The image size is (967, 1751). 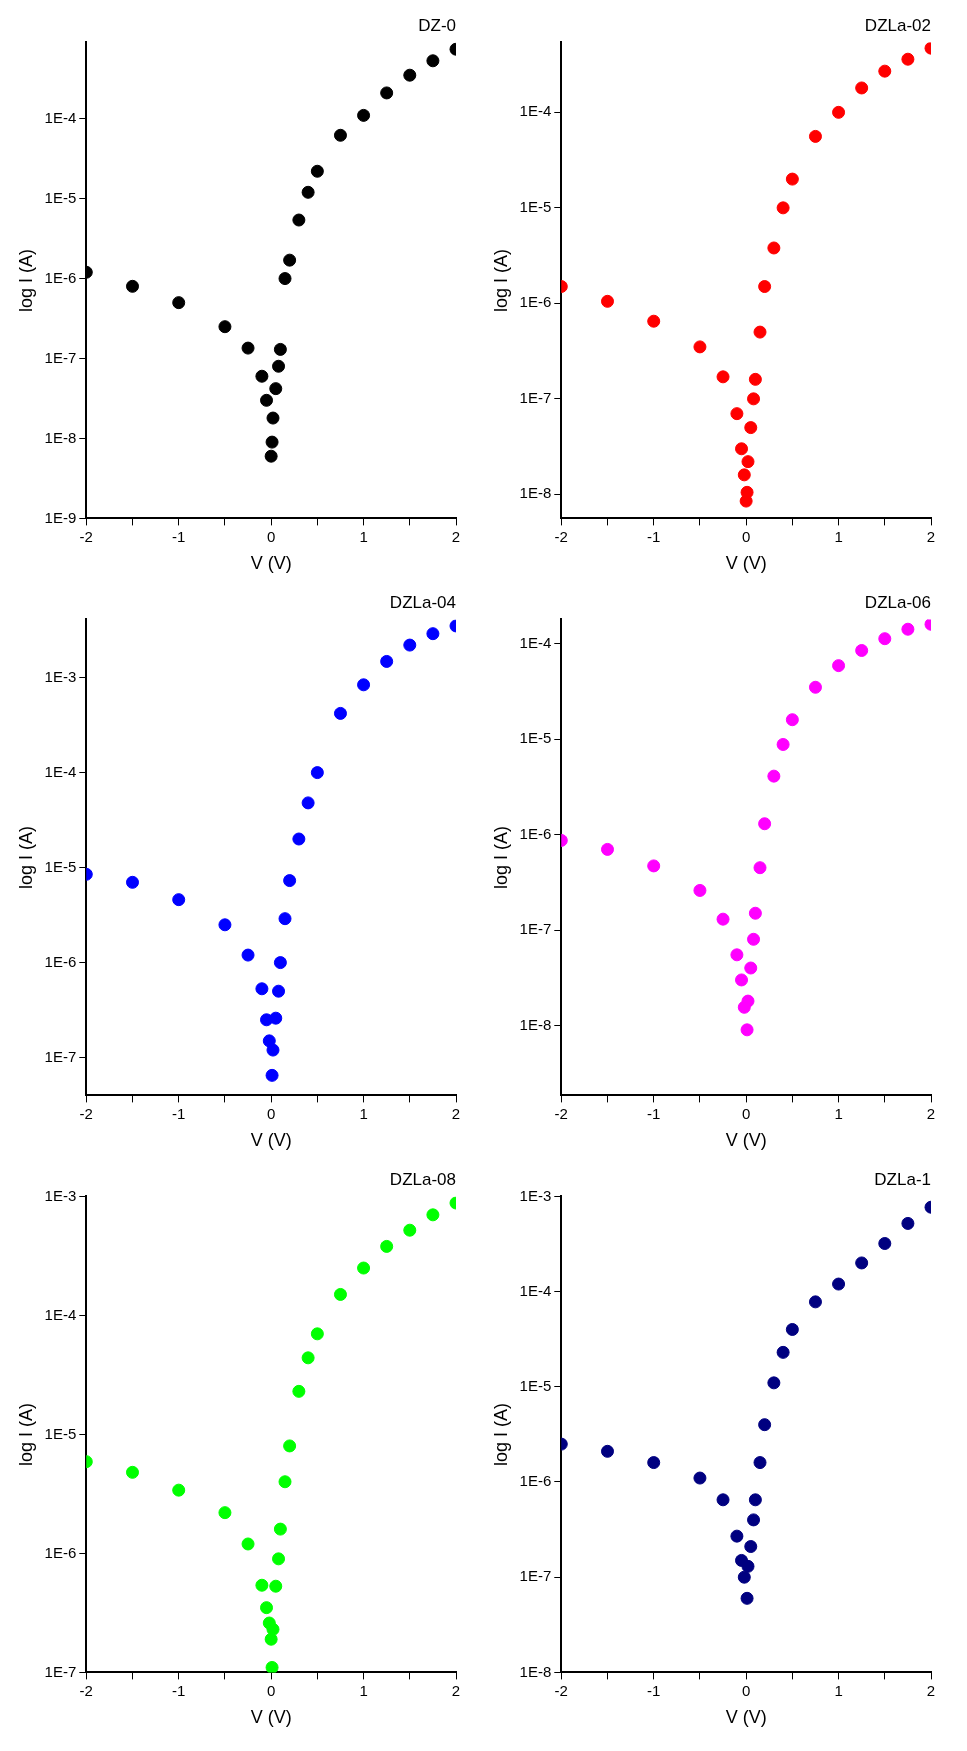 What do you see at coordinates (902, 1179) in the screenshot?
I see `chart-title: DZLa-1` at bounding box center [902, 1179].